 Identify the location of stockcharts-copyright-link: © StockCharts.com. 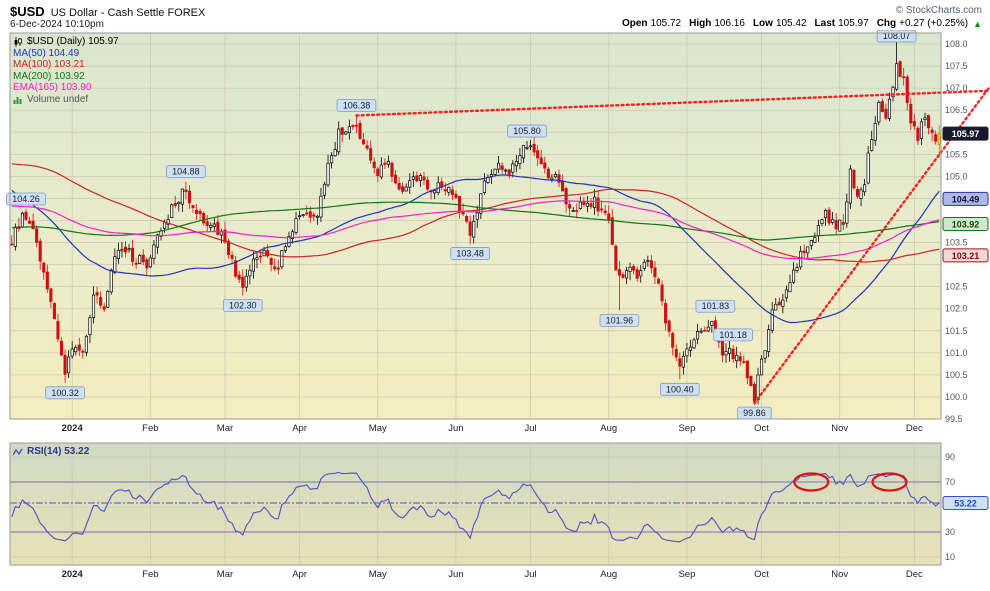
(938, 10).